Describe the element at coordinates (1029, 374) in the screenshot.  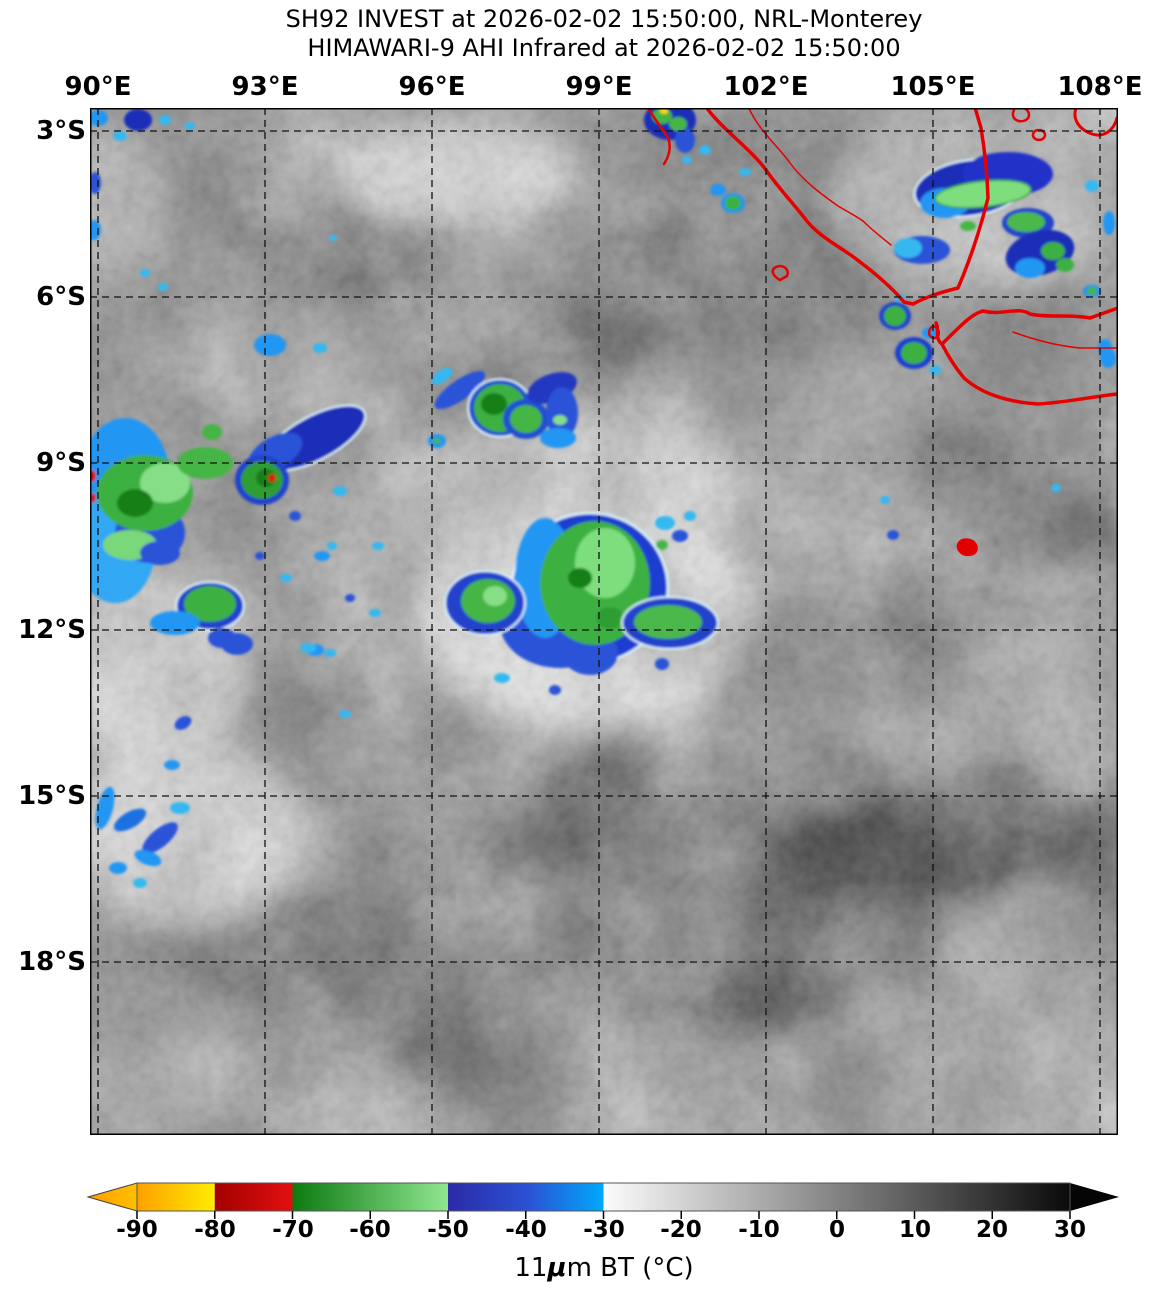
I see `java-south-coast` at that location.